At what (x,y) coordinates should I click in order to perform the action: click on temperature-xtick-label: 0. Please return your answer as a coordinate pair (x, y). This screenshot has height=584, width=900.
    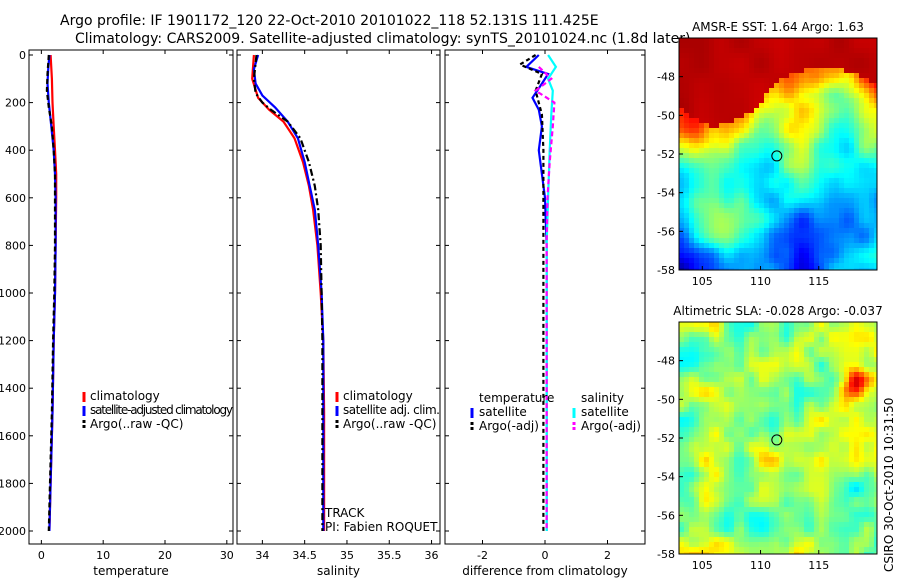
    Looking at the image, I should click on (41, 555).